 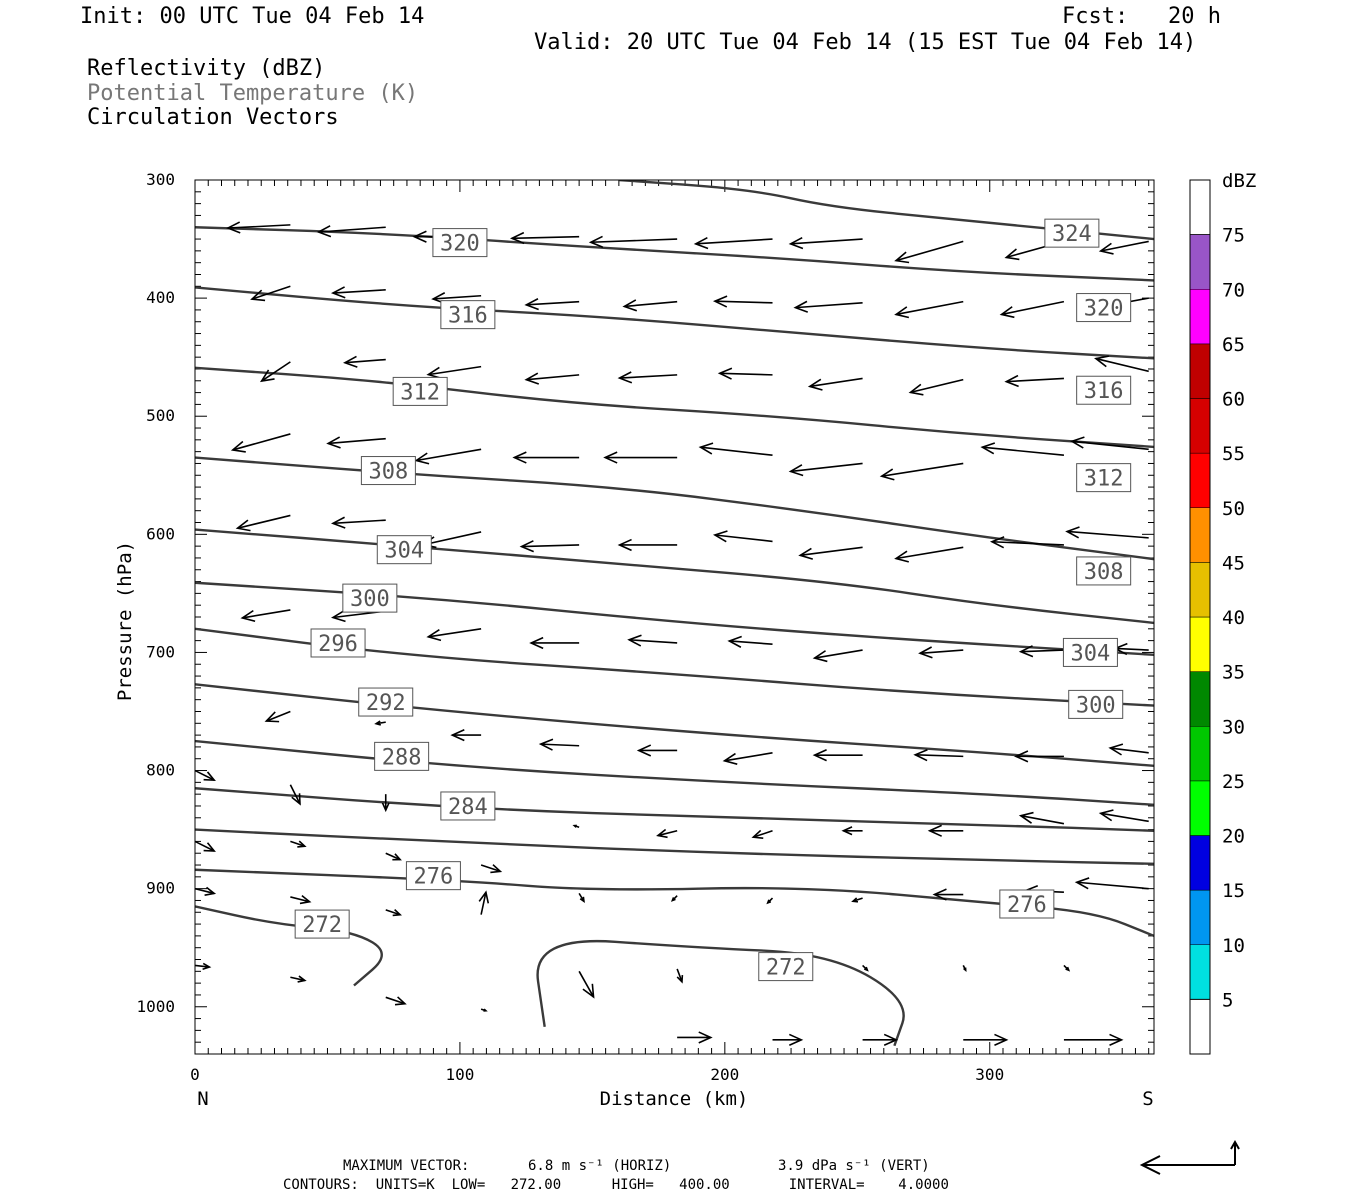 What do you see at coordinates (1233, 563) in the screenshot?
I see `colorbar-tick-label: 45` at bounding box center [1233, 563].